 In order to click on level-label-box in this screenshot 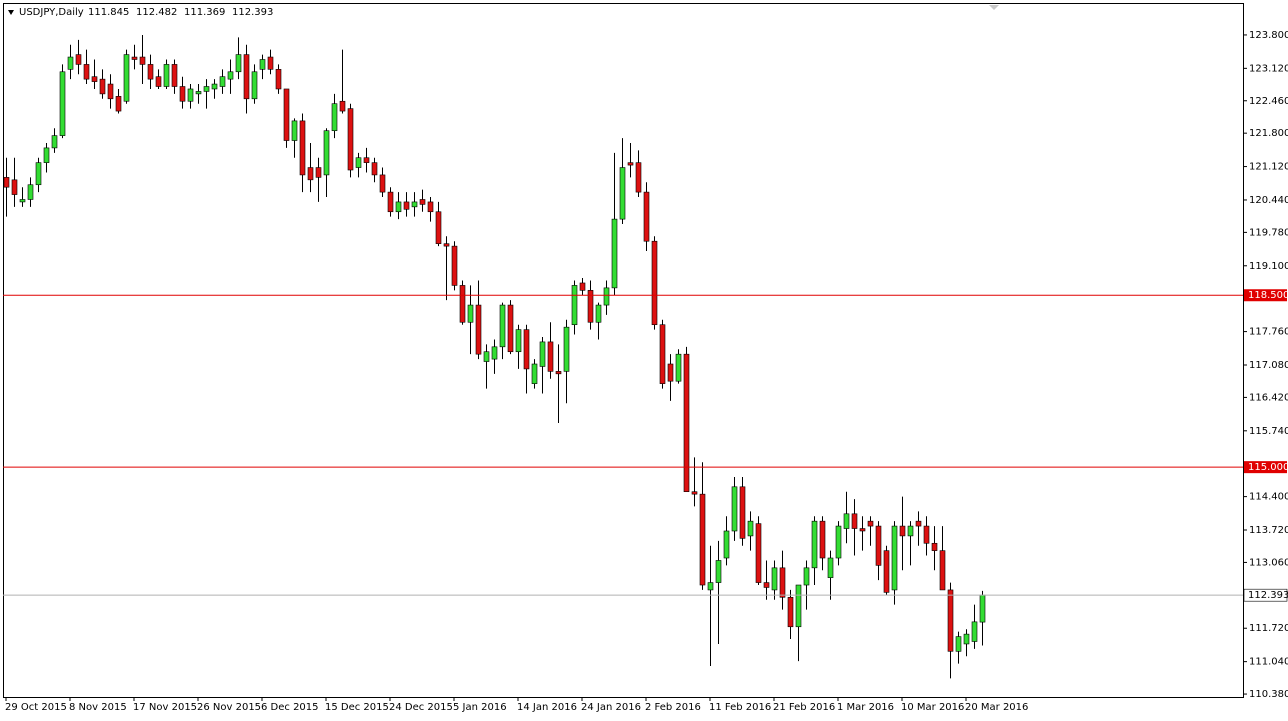, I will do `click(1265, 295)`.